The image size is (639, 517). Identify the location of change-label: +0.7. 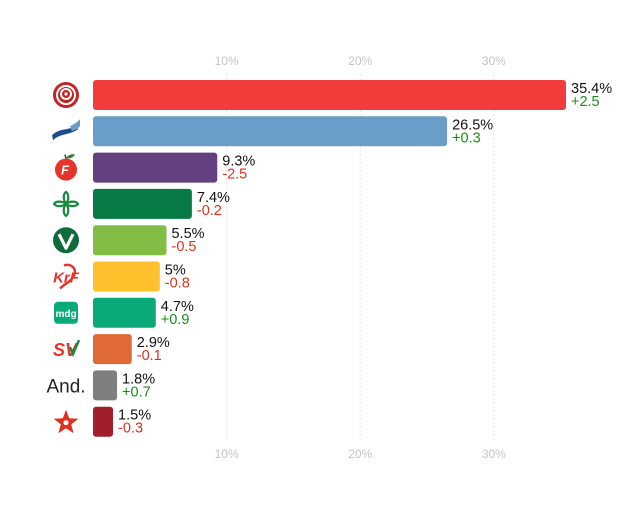
(136, 392).